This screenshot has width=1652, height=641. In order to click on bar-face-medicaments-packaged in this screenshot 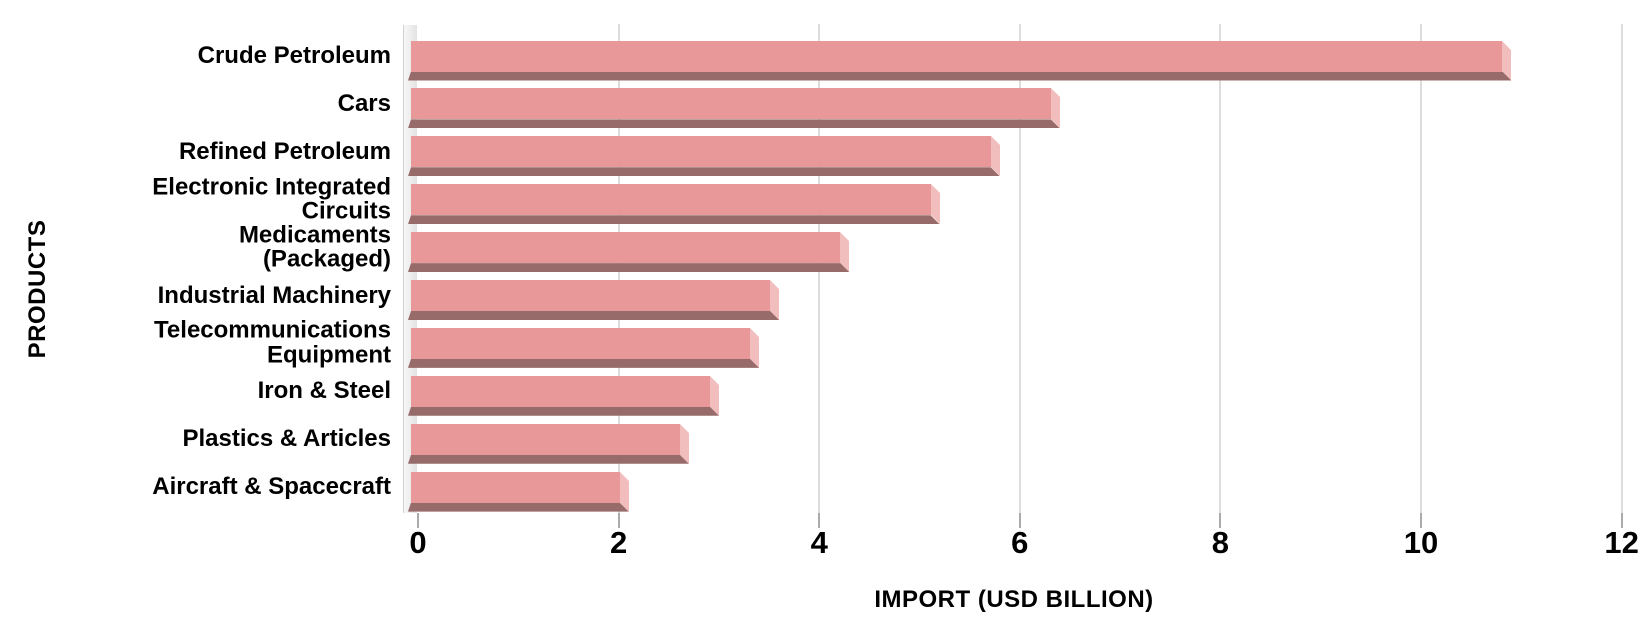, I will do `click(626, 248)`.